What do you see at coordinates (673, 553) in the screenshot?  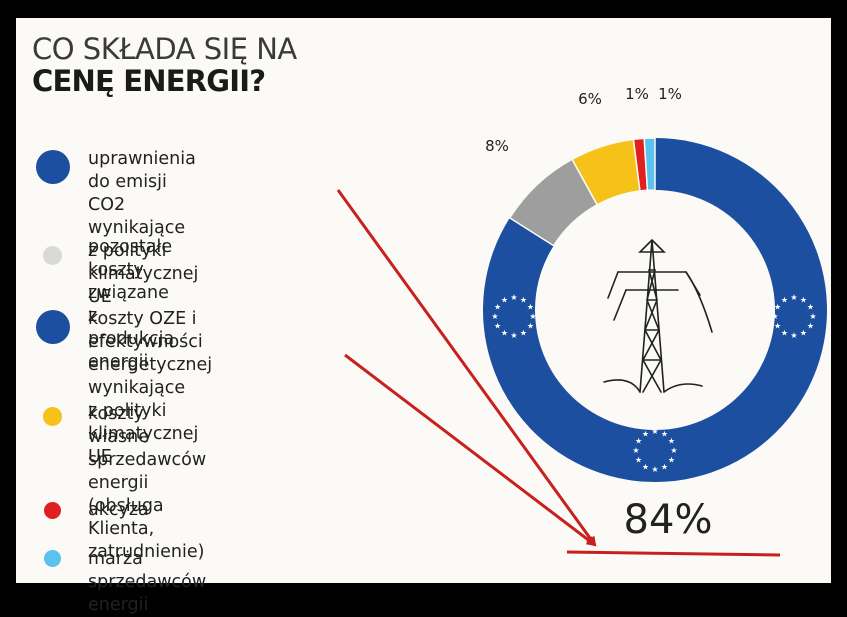 I see `underline` at bounding box center [673, 553].